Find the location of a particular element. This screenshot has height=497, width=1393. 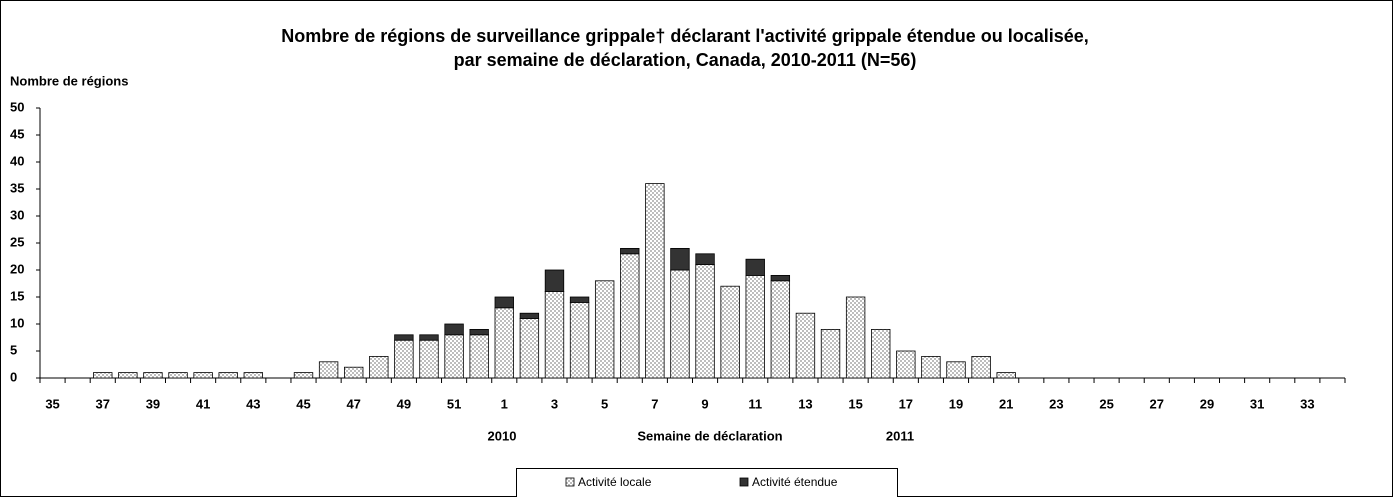

x-tick-label: 1 is located at coordinates (504, 403).